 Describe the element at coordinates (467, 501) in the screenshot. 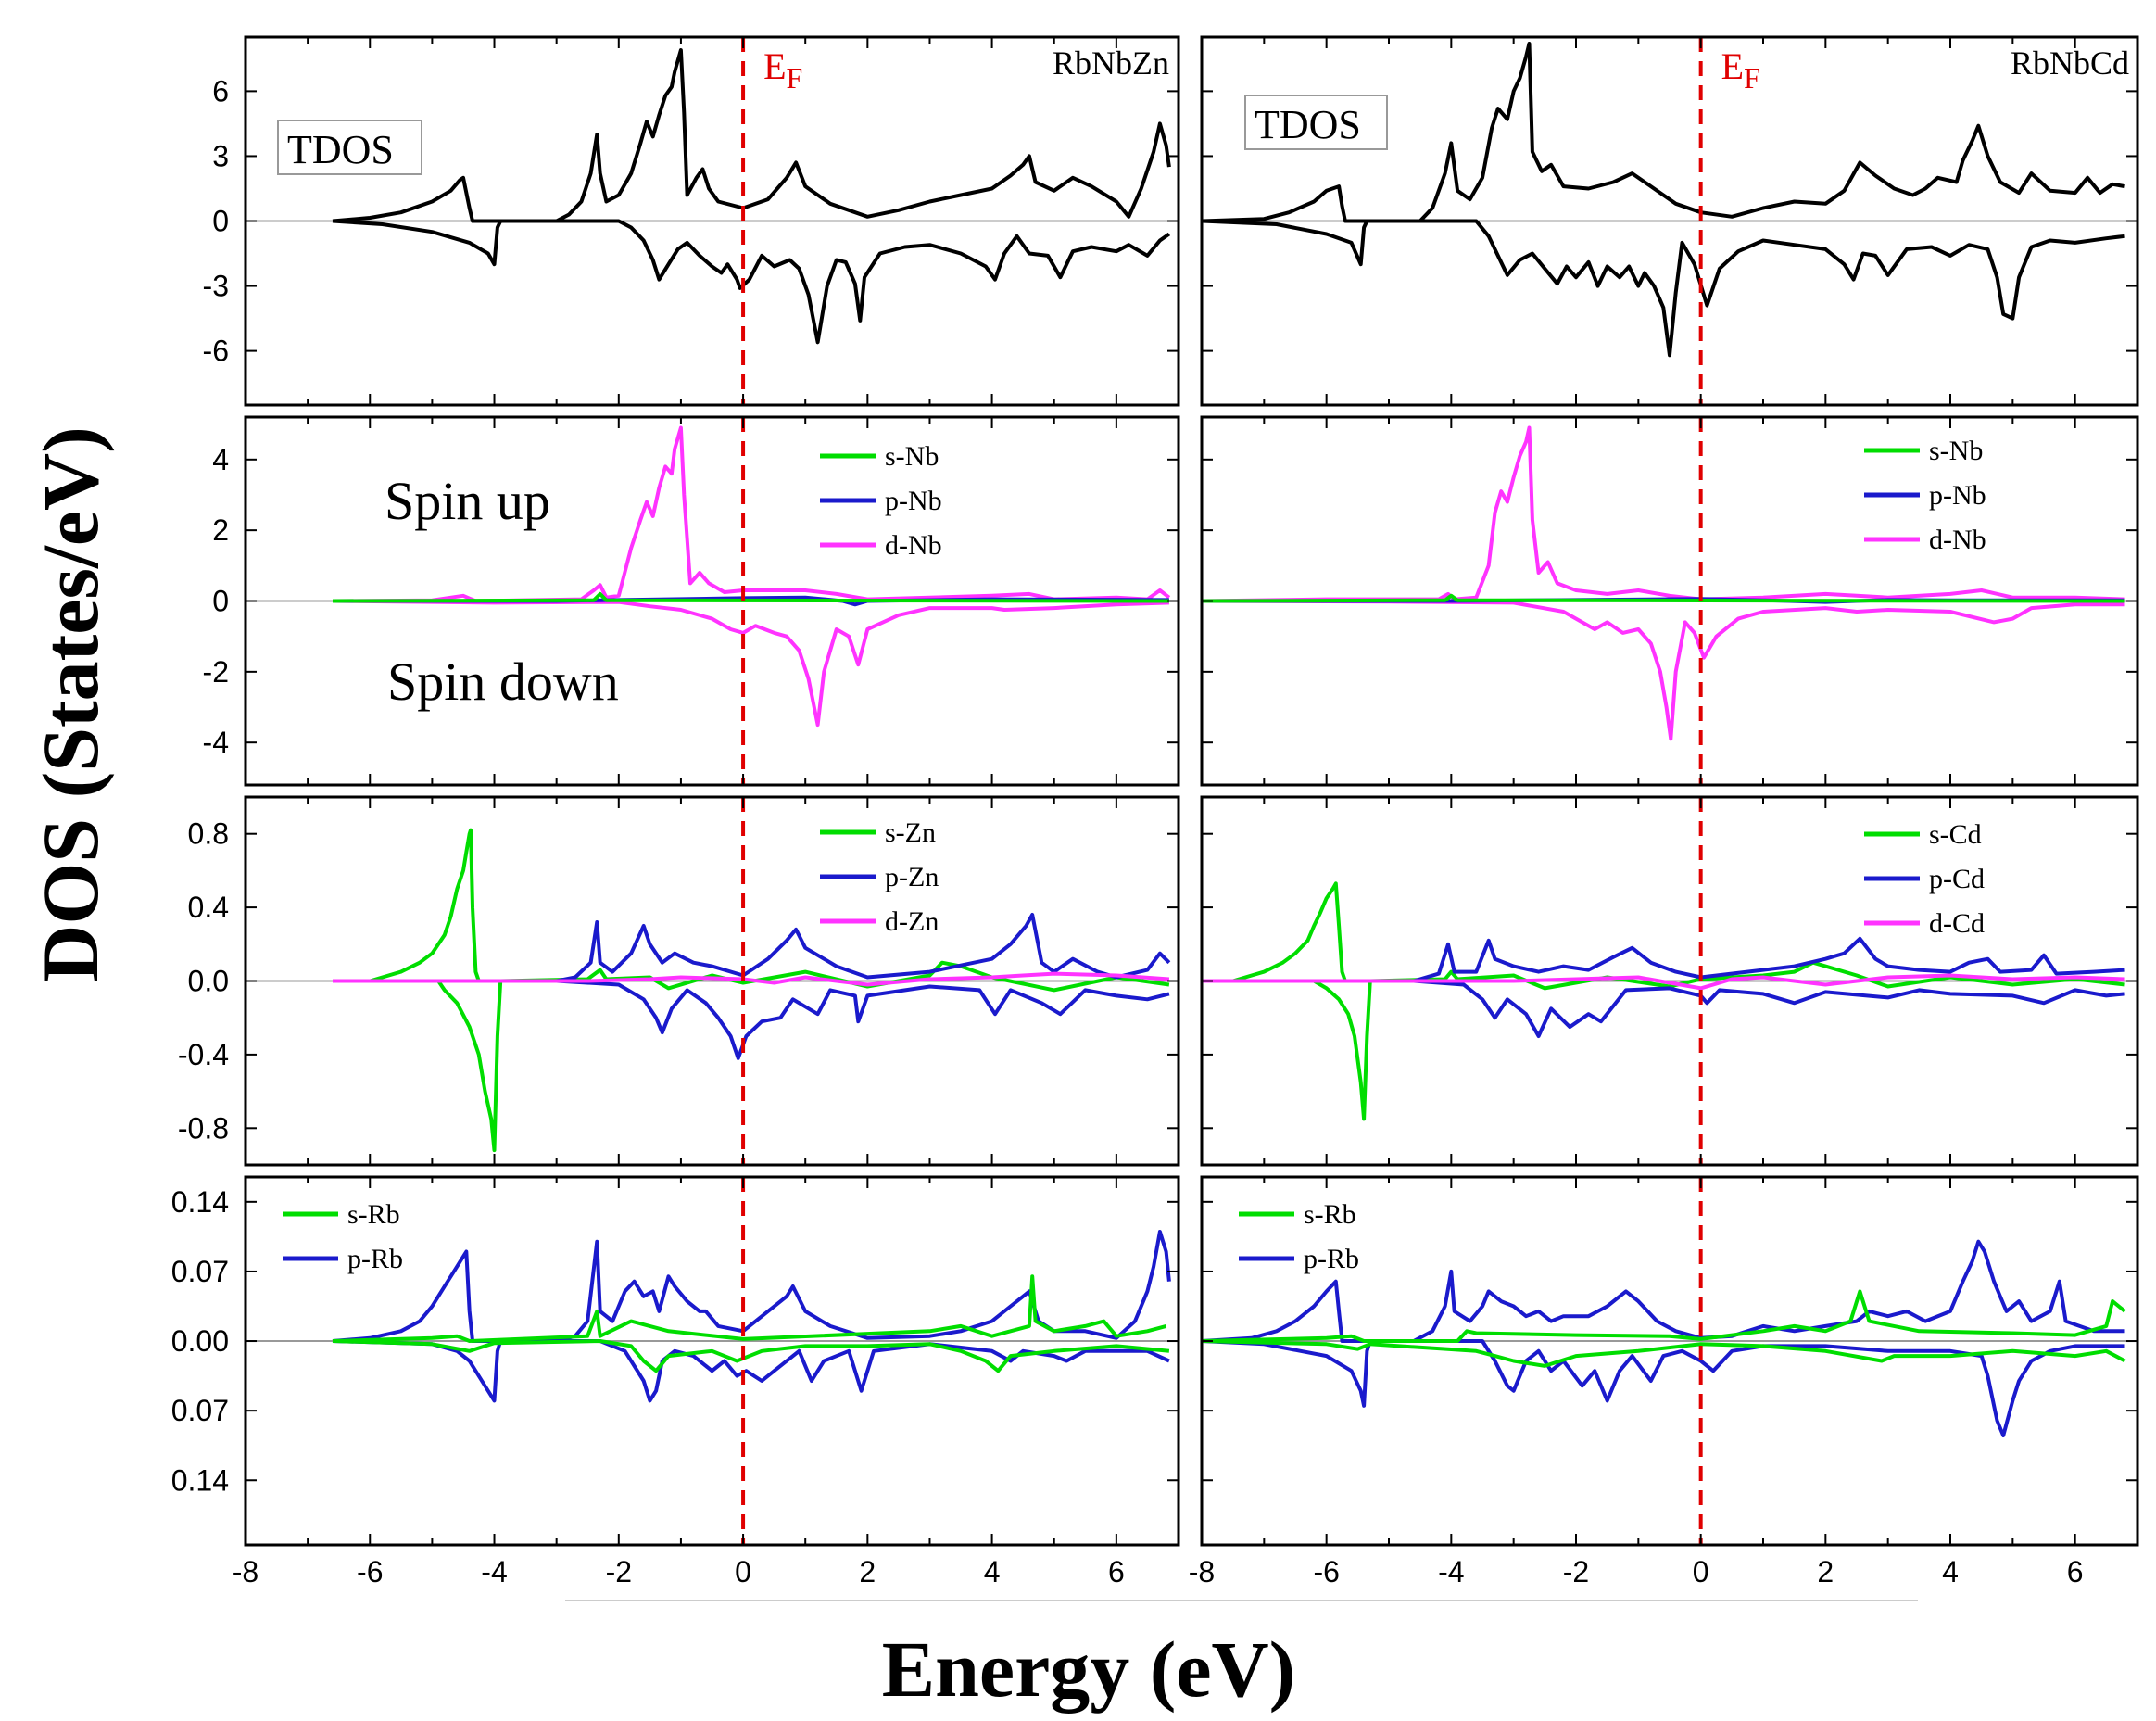

I see `spin-up-label: Spin up` at that location.